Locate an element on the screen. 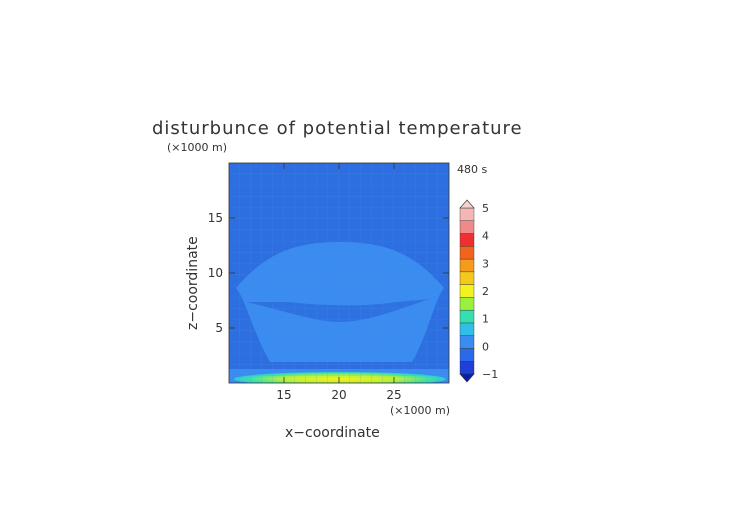 The height and width of the screenshot is (532, 752). x-tick-label-0: 15 is located at coordinates (283, 395).